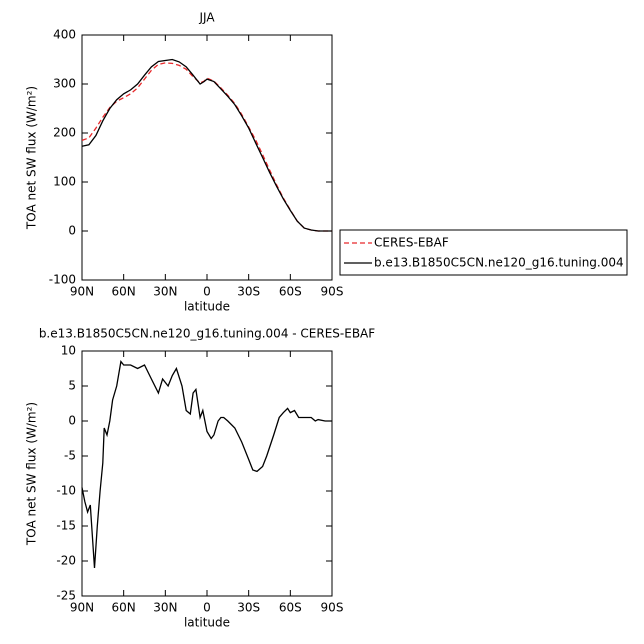 The height and width of the screenshot is (644, 644). What do you see at coordinates (66, 561) in the screenshot?
I see `y-tick-label: -20` at bounding box center [66, 561].